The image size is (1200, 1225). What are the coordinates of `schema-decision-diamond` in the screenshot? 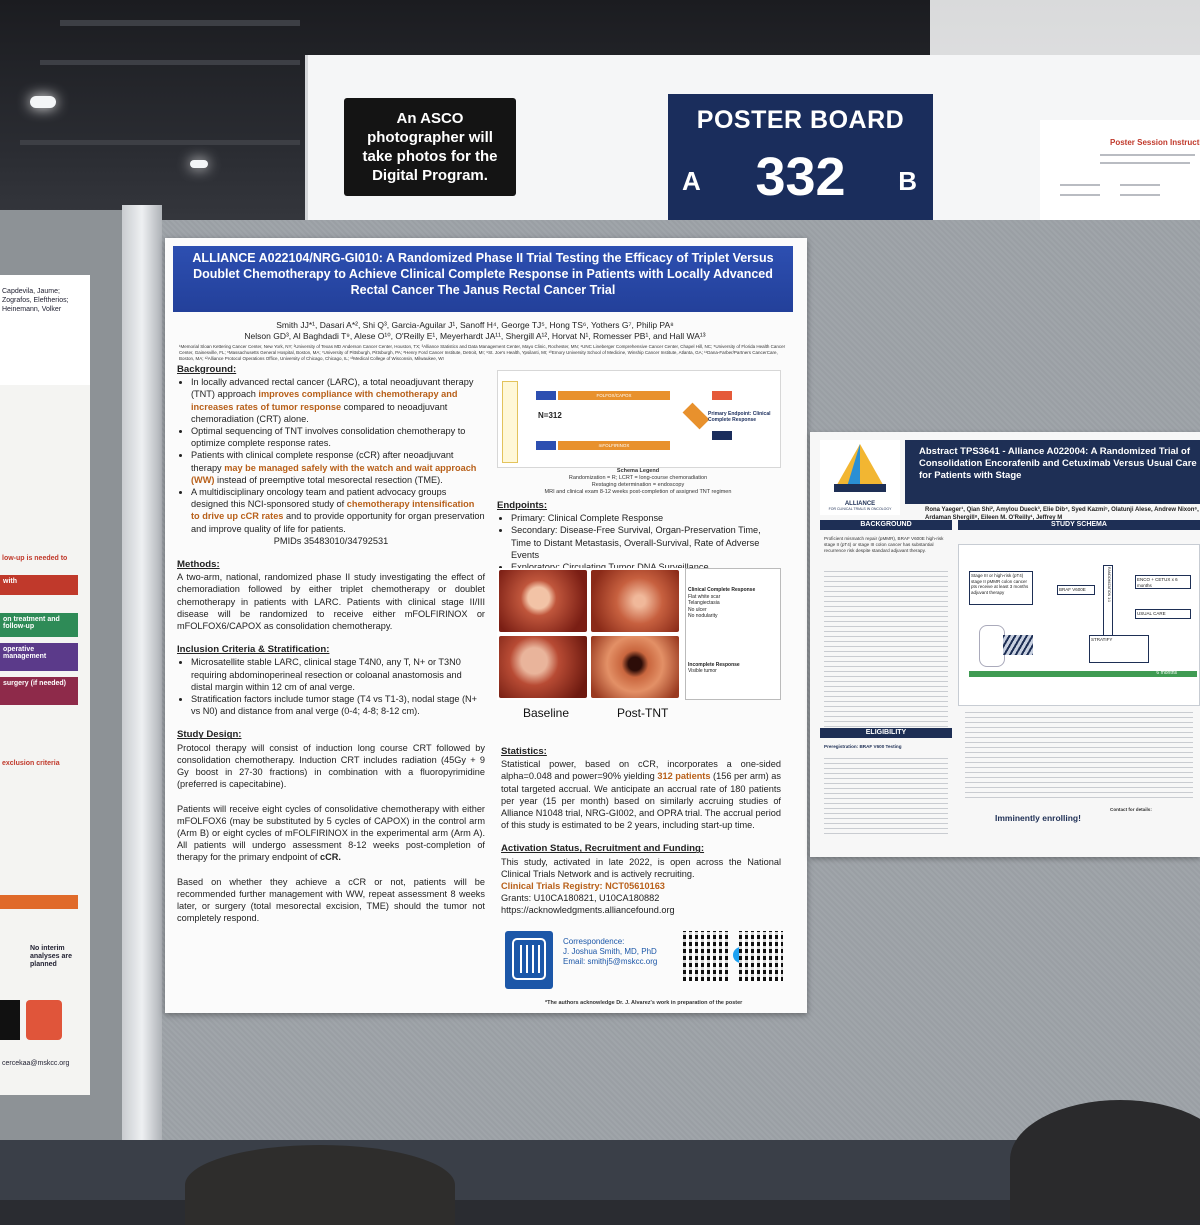 It's located at (696, 416).